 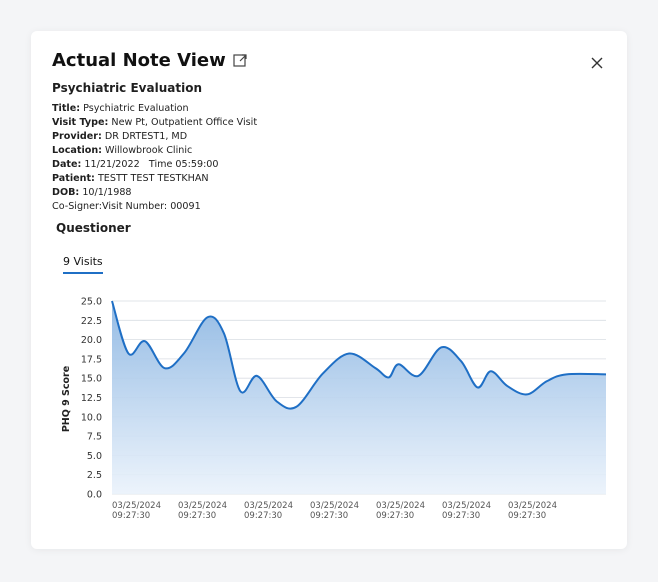 I want to click on detail-label: Date:, so click(x=67, y=164).